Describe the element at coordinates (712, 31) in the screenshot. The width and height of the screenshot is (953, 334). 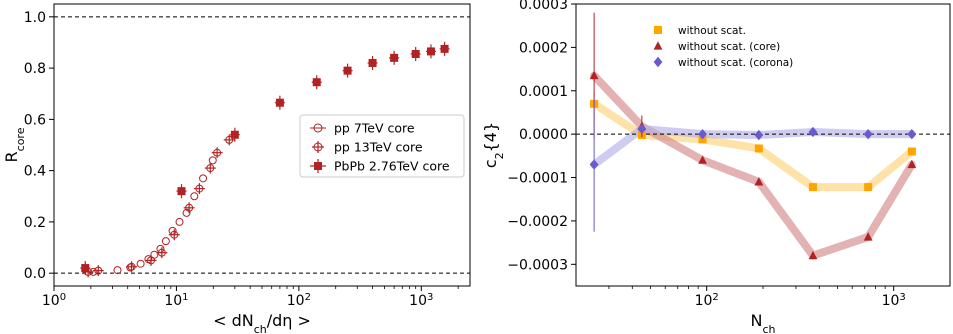
I see `legend-label: without scat.` at that location.